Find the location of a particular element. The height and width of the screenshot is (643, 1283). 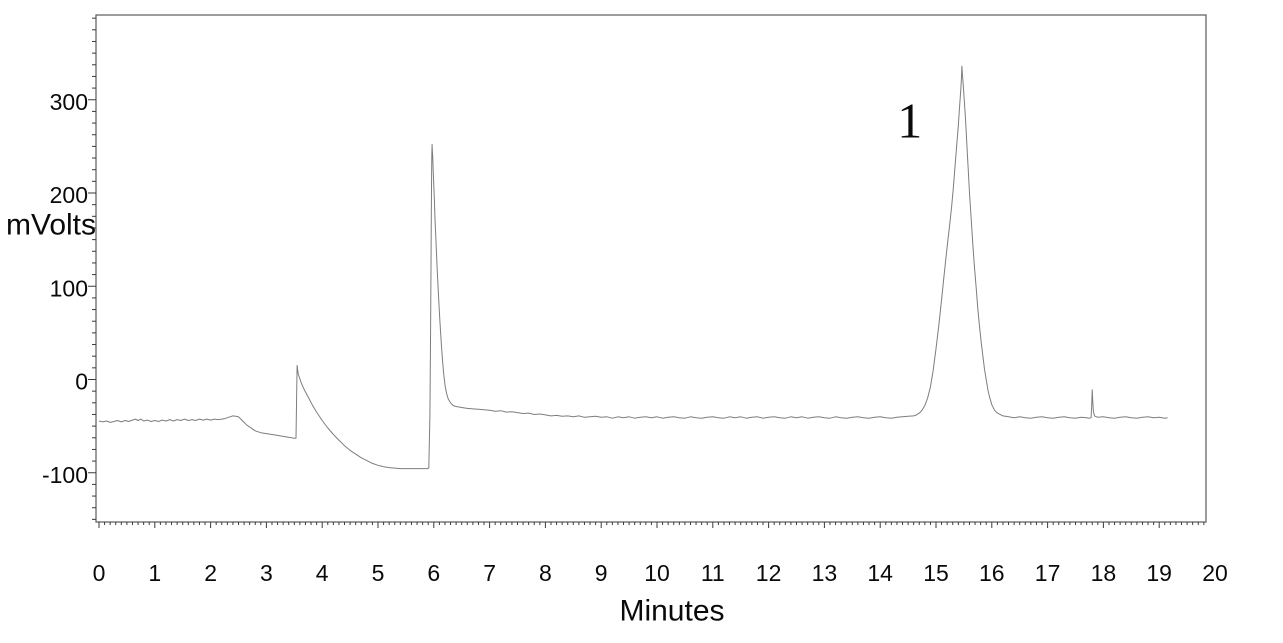

x-axis-tick-labels: 0 1 2 3 4 5 6 7 8 9 10 11 12 13 14 15 16 17 18 19 20 is located at coordinates (660, 573).